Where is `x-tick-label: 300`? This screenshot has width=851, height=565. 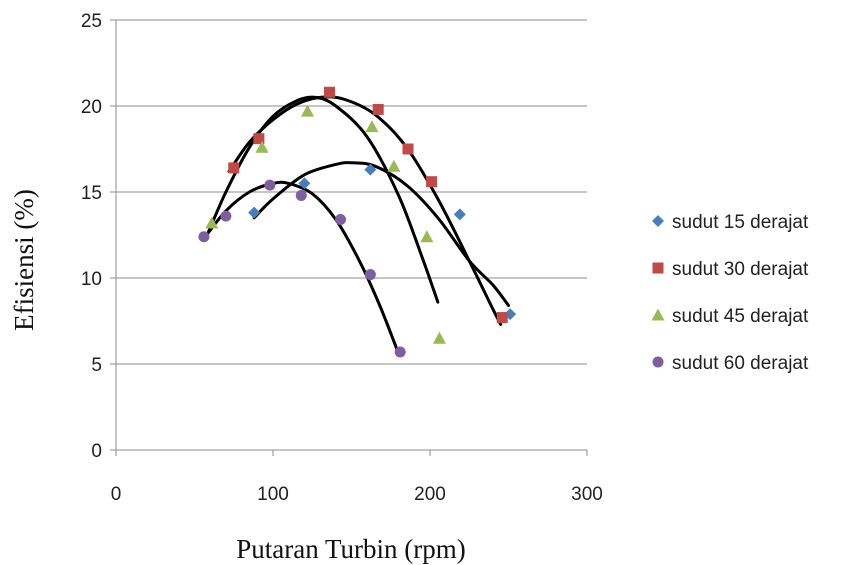
x-tick-label: 300 is located at coordinates (587, 494).